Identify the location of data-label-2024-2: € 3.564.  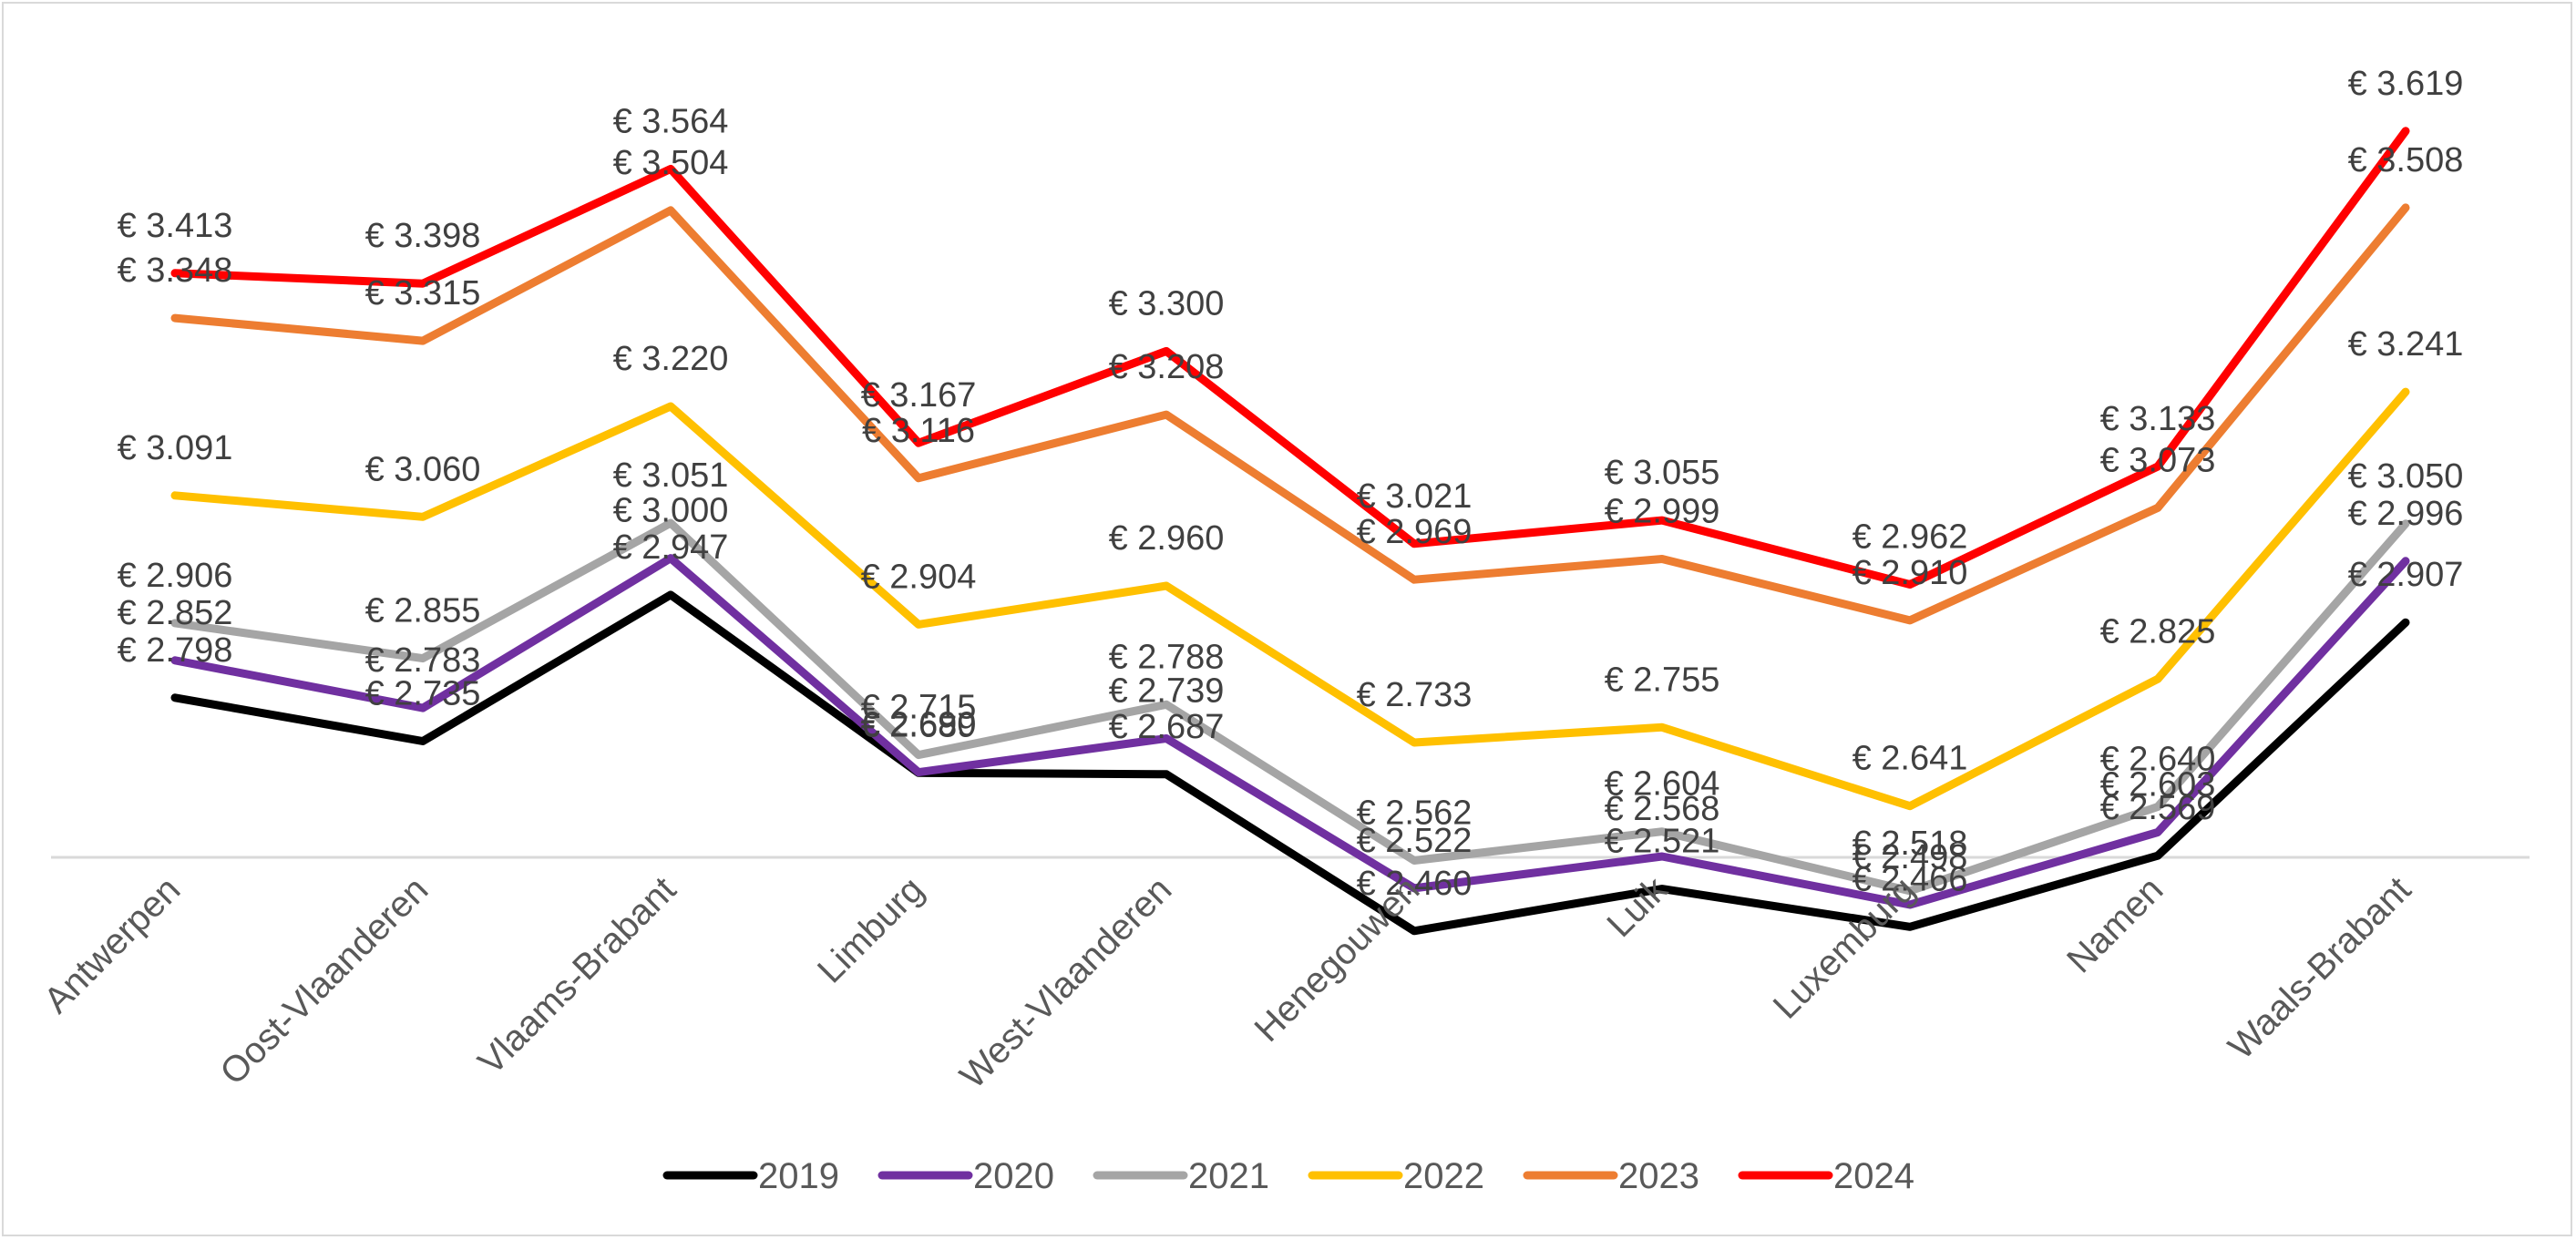
(671, 121).